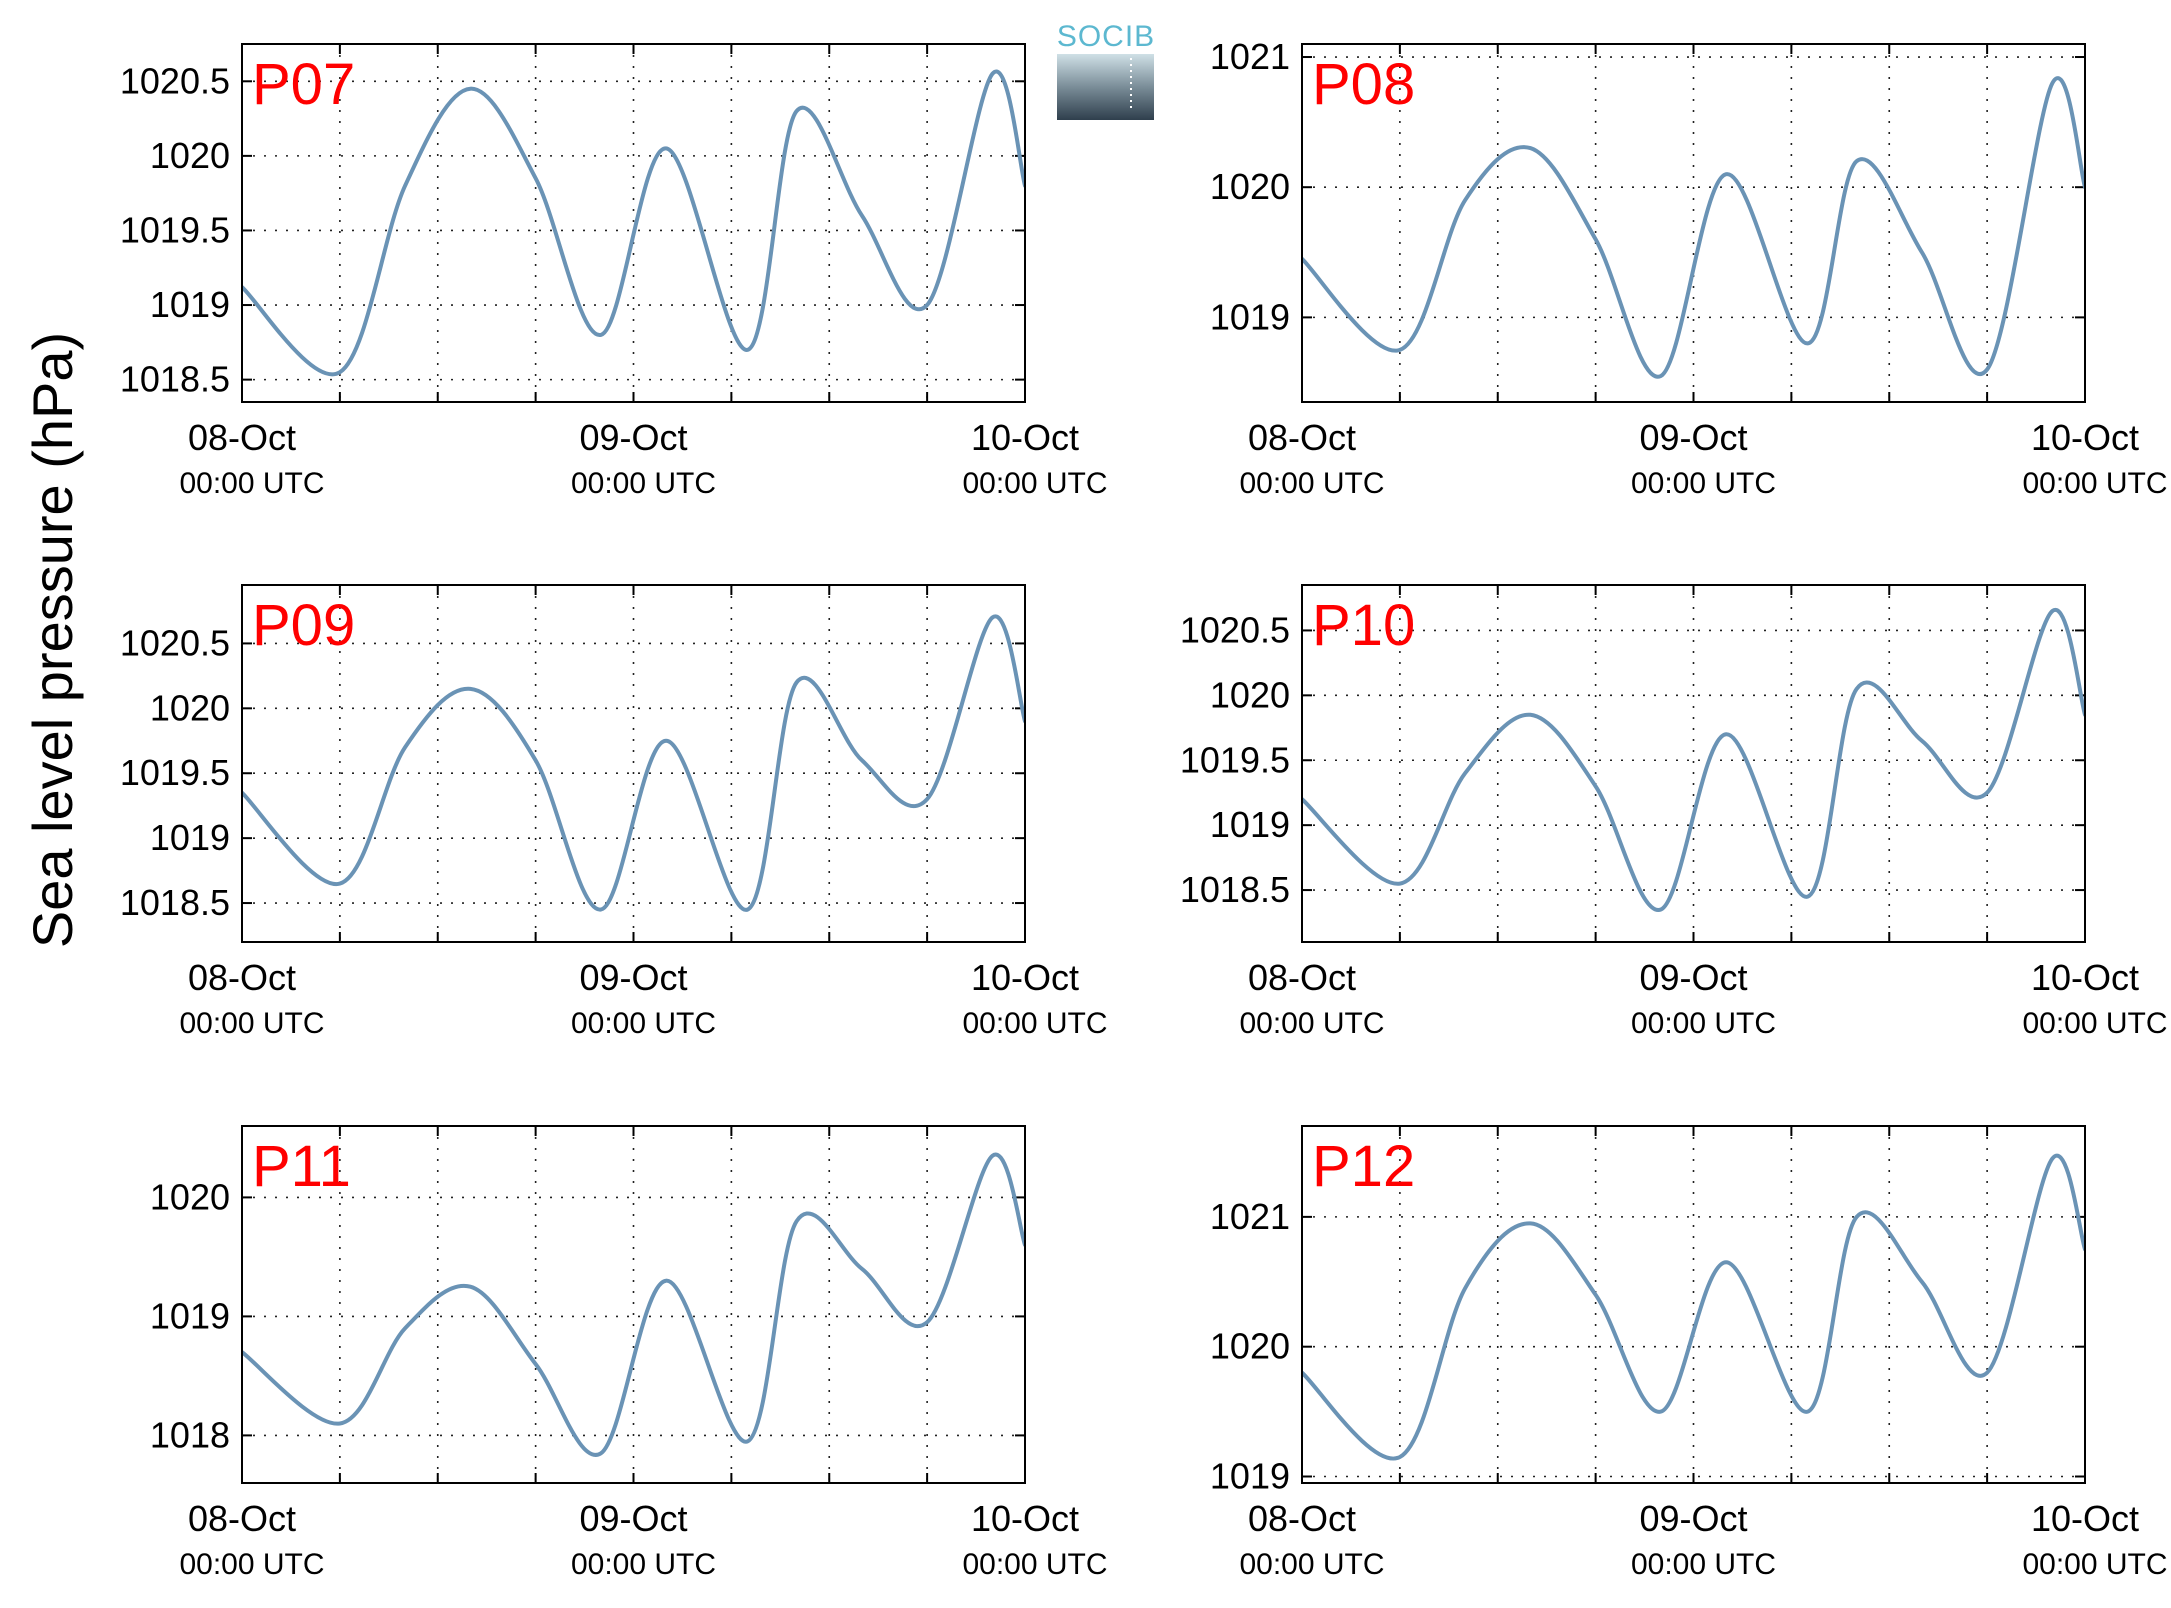 The image size is (2171, 1608). Describe the element at coordinates (1106, 70) in the screenshot. I see `socib-logo: SOCIB` at that location.